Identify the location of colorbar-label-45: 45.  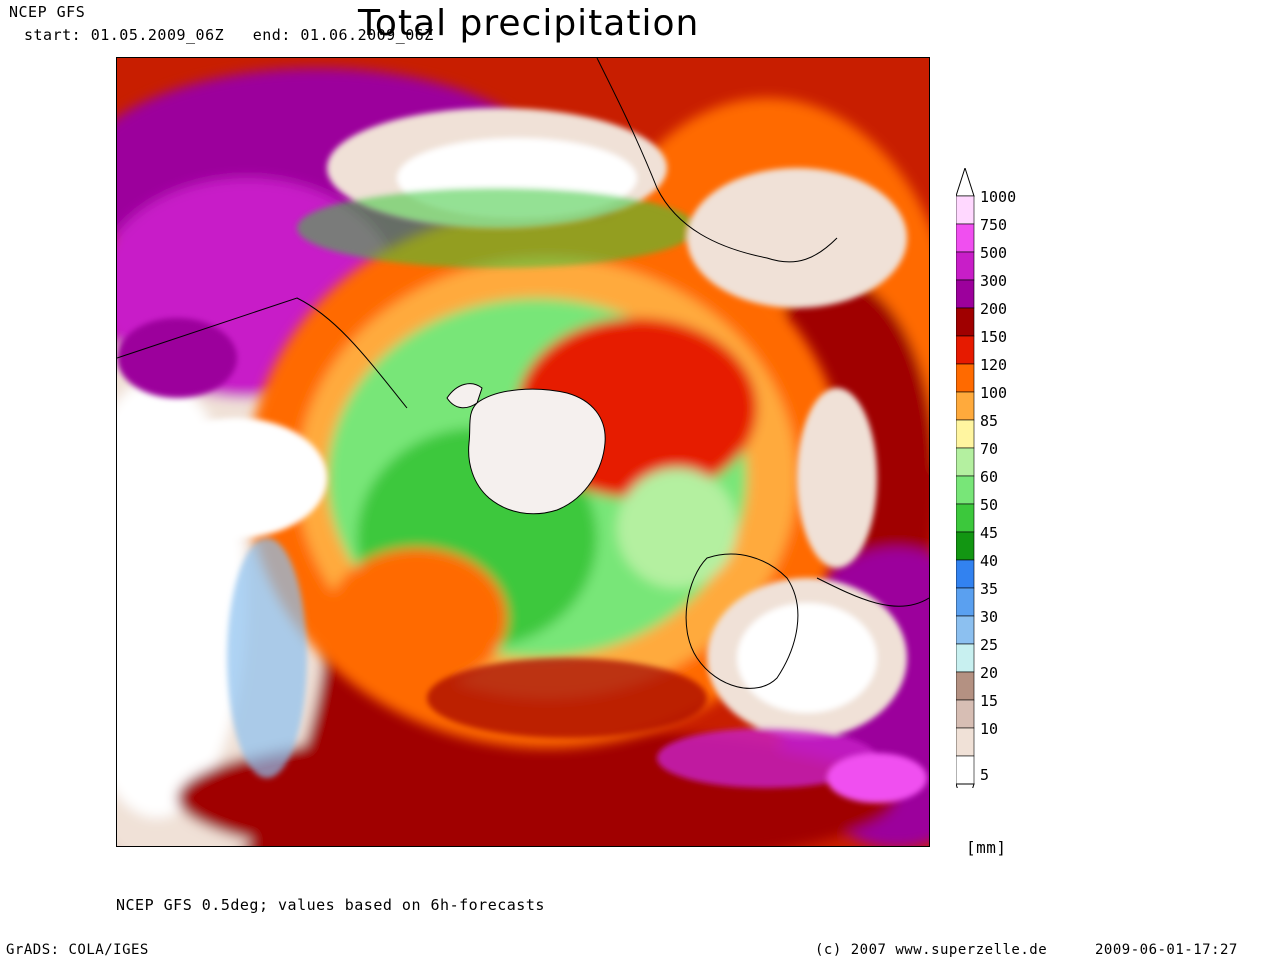
(989, 533).